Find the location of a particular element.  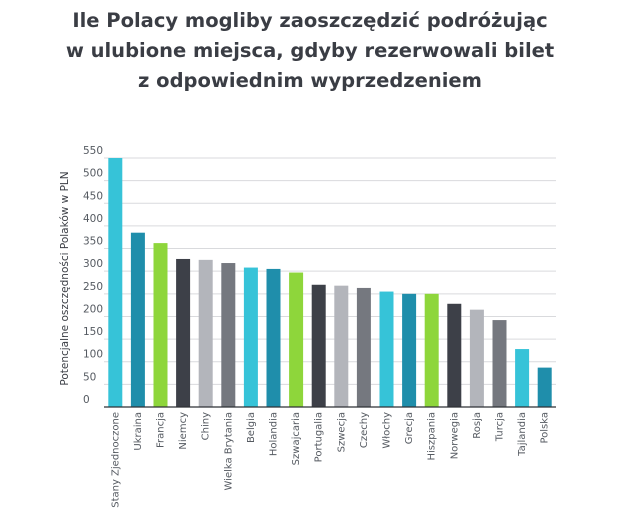

x-tick-label: Tajlandia is located at coordinates (522, 434).